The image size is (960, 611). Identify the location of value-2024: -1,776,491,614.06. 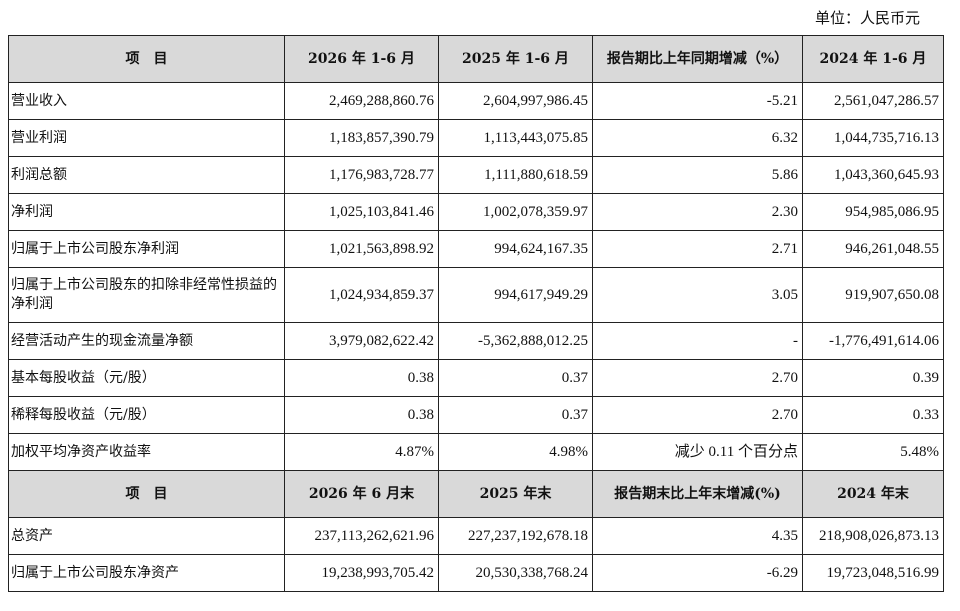
(873, 341).